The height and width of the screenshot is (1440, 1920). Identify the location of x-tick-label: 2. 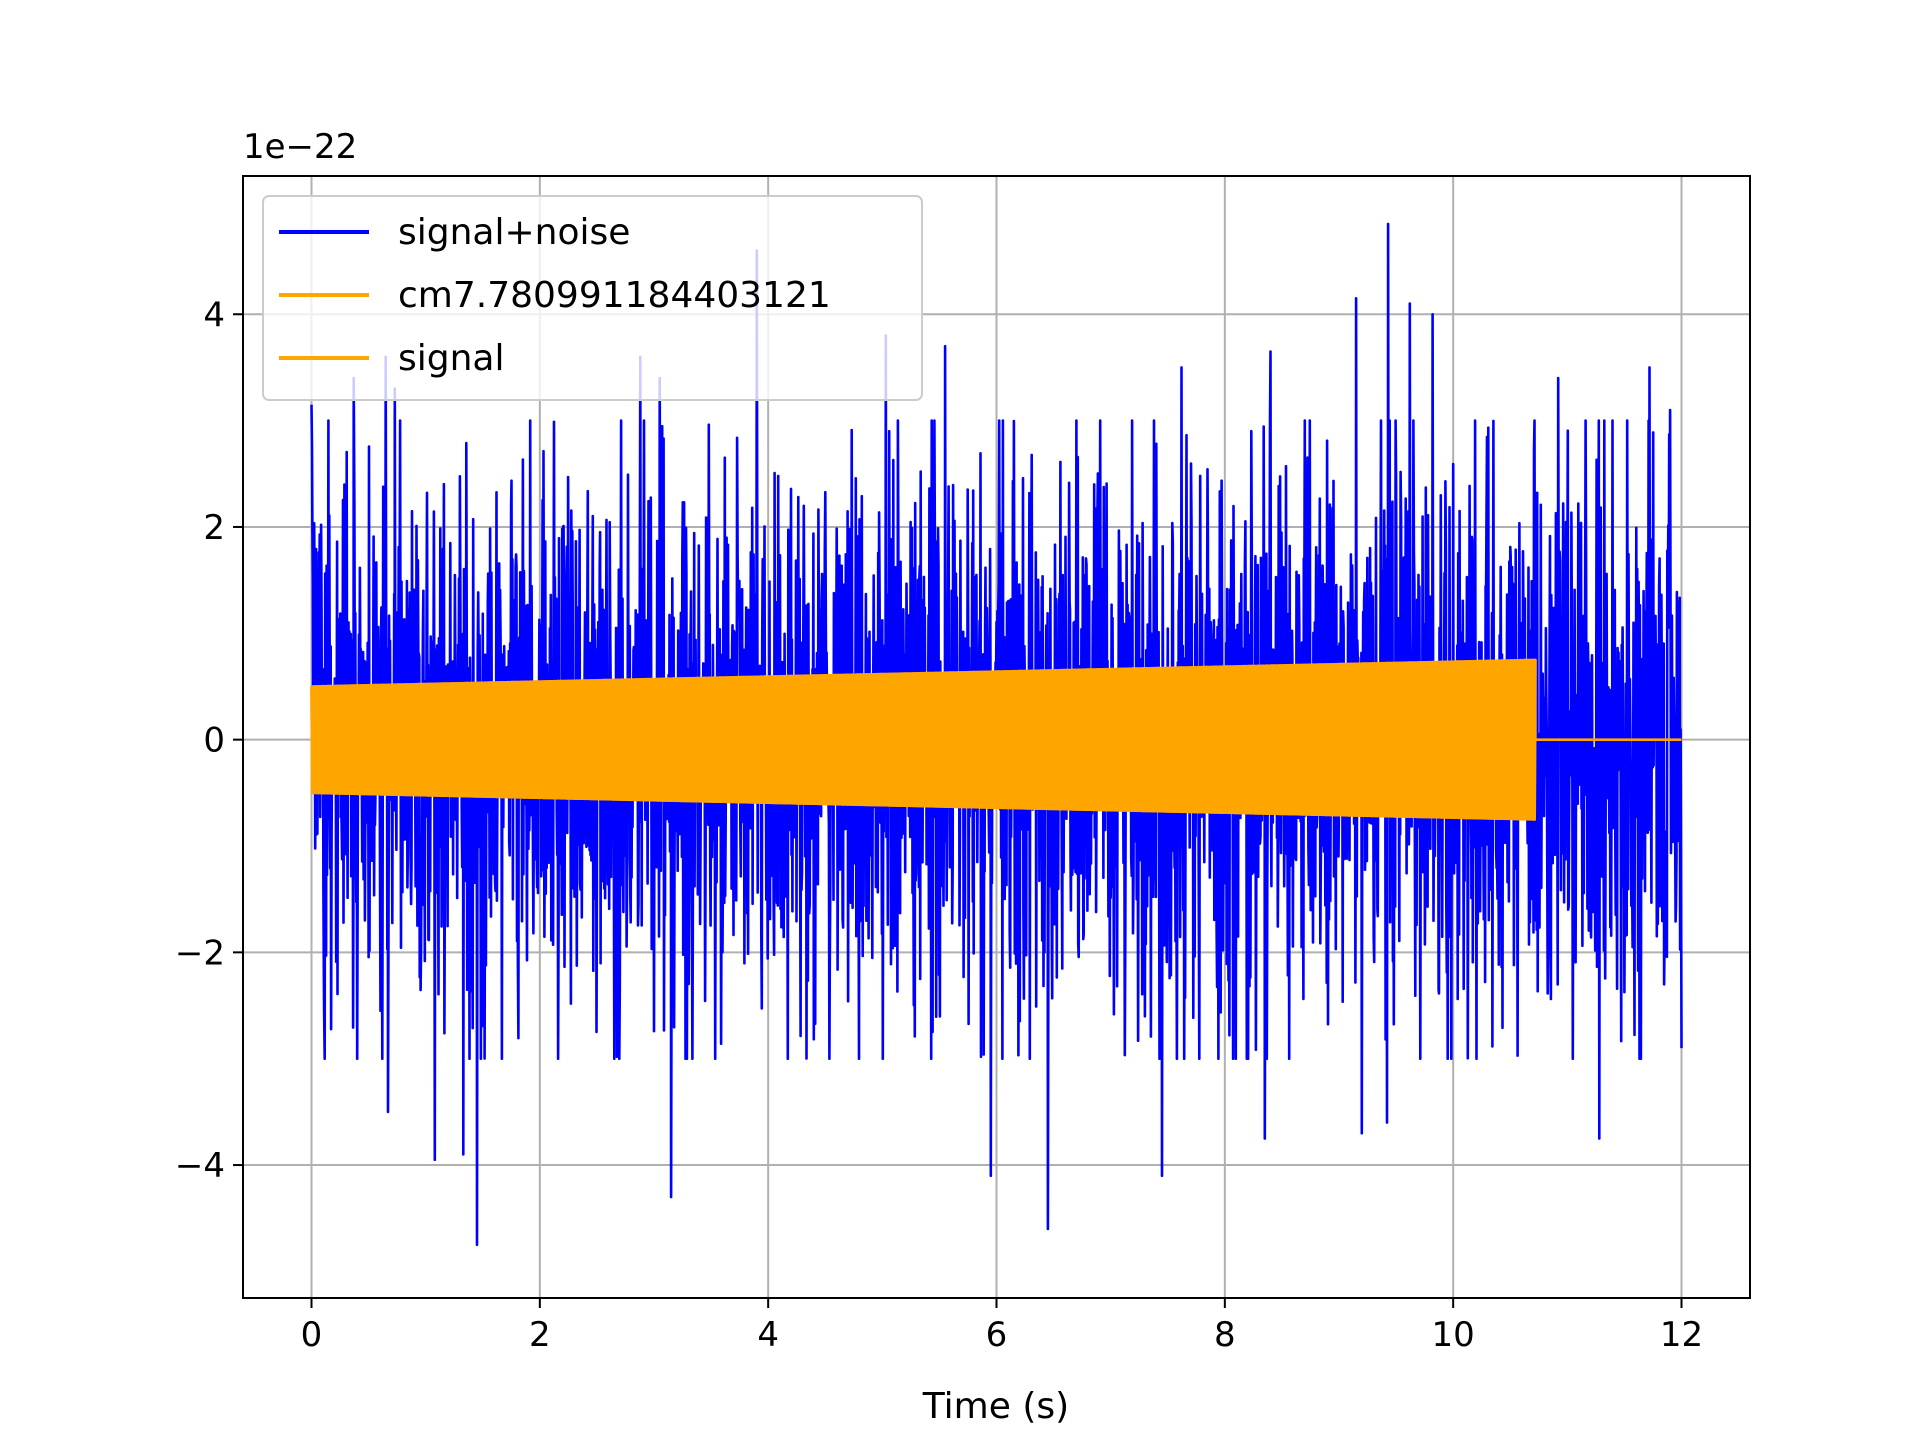
(540, 1335).